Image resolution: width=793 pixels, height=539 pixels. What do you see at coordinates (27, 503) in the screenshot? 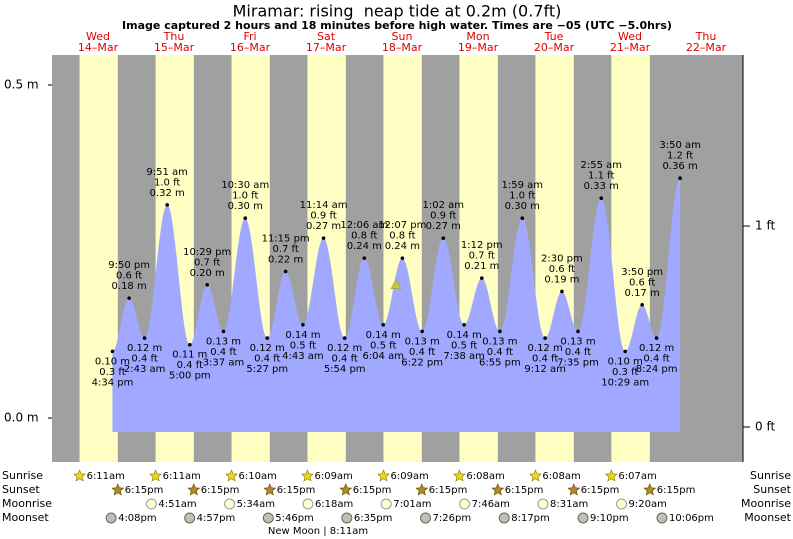
I see `row-label: Moonrise` at bounding box center [27, 503].